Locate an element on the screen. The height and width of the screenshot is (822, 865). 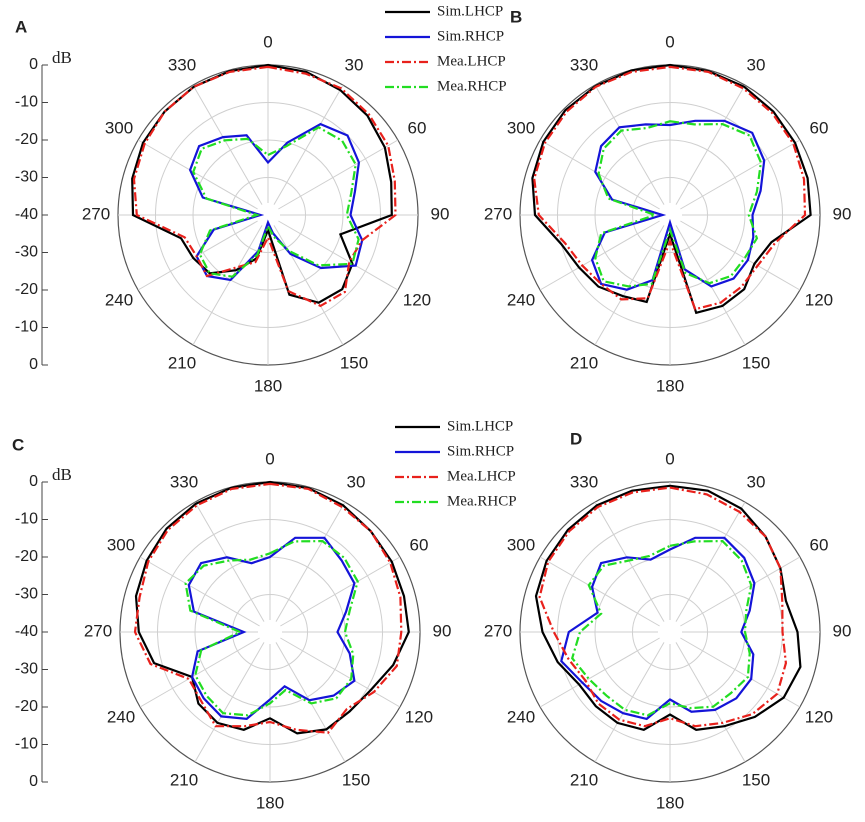
legend-label: Mea.LHCP is located at coordinates (481, 476).